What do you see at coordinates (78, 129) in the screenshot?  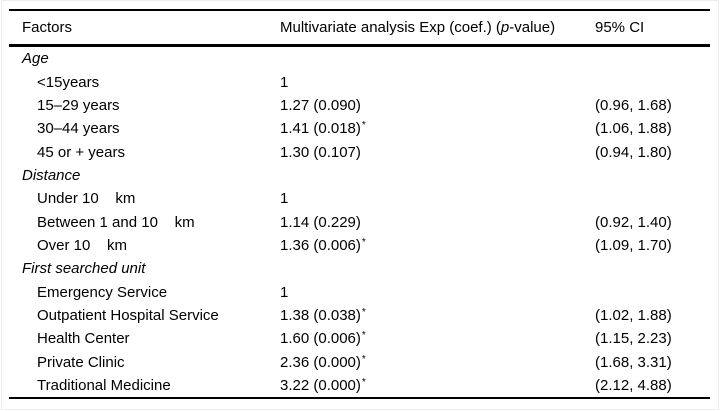 I see `factor-cell: 30–44 years` at bounding box center [78, 129].